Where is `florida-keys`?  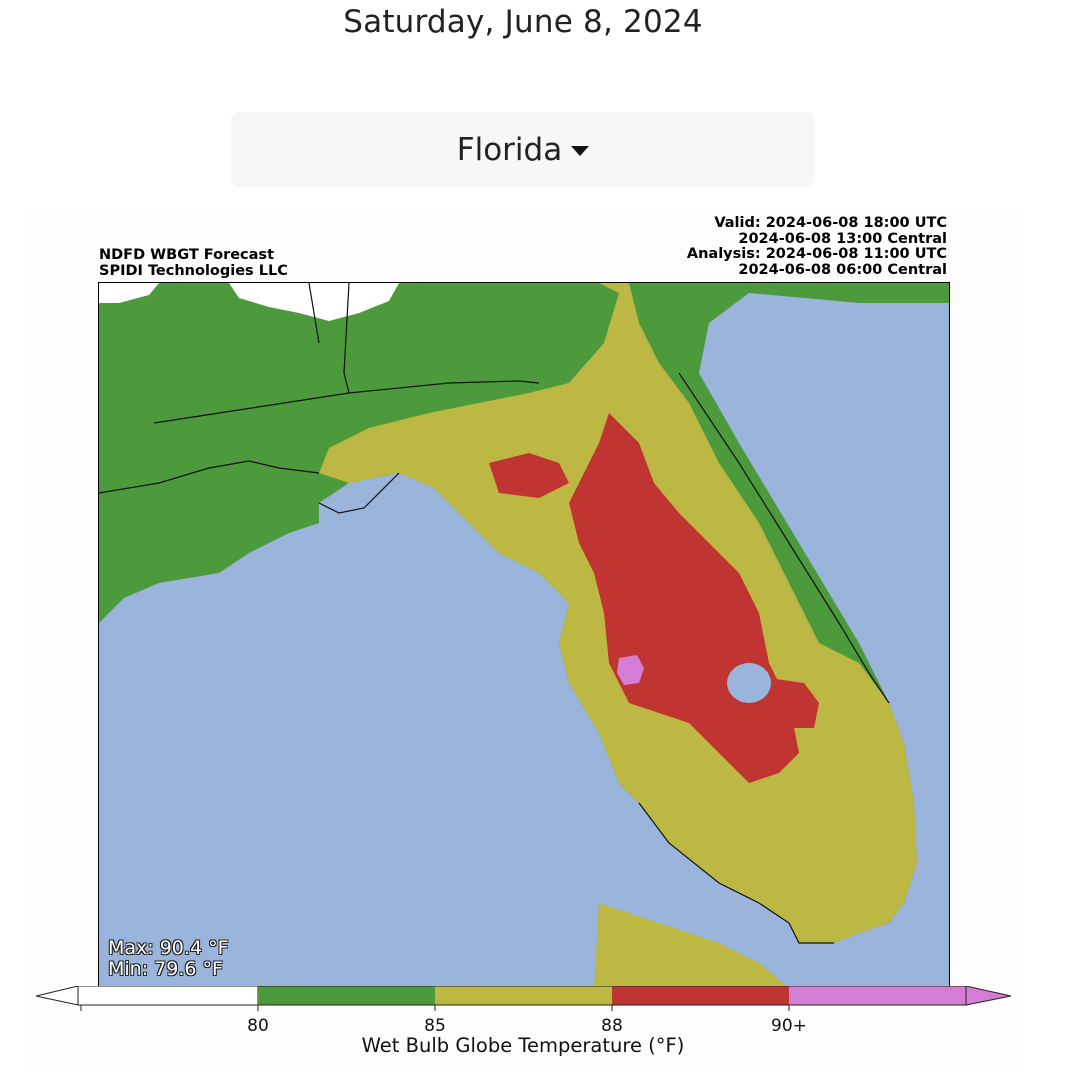
florida-keys is located at coordinates (691, 945).